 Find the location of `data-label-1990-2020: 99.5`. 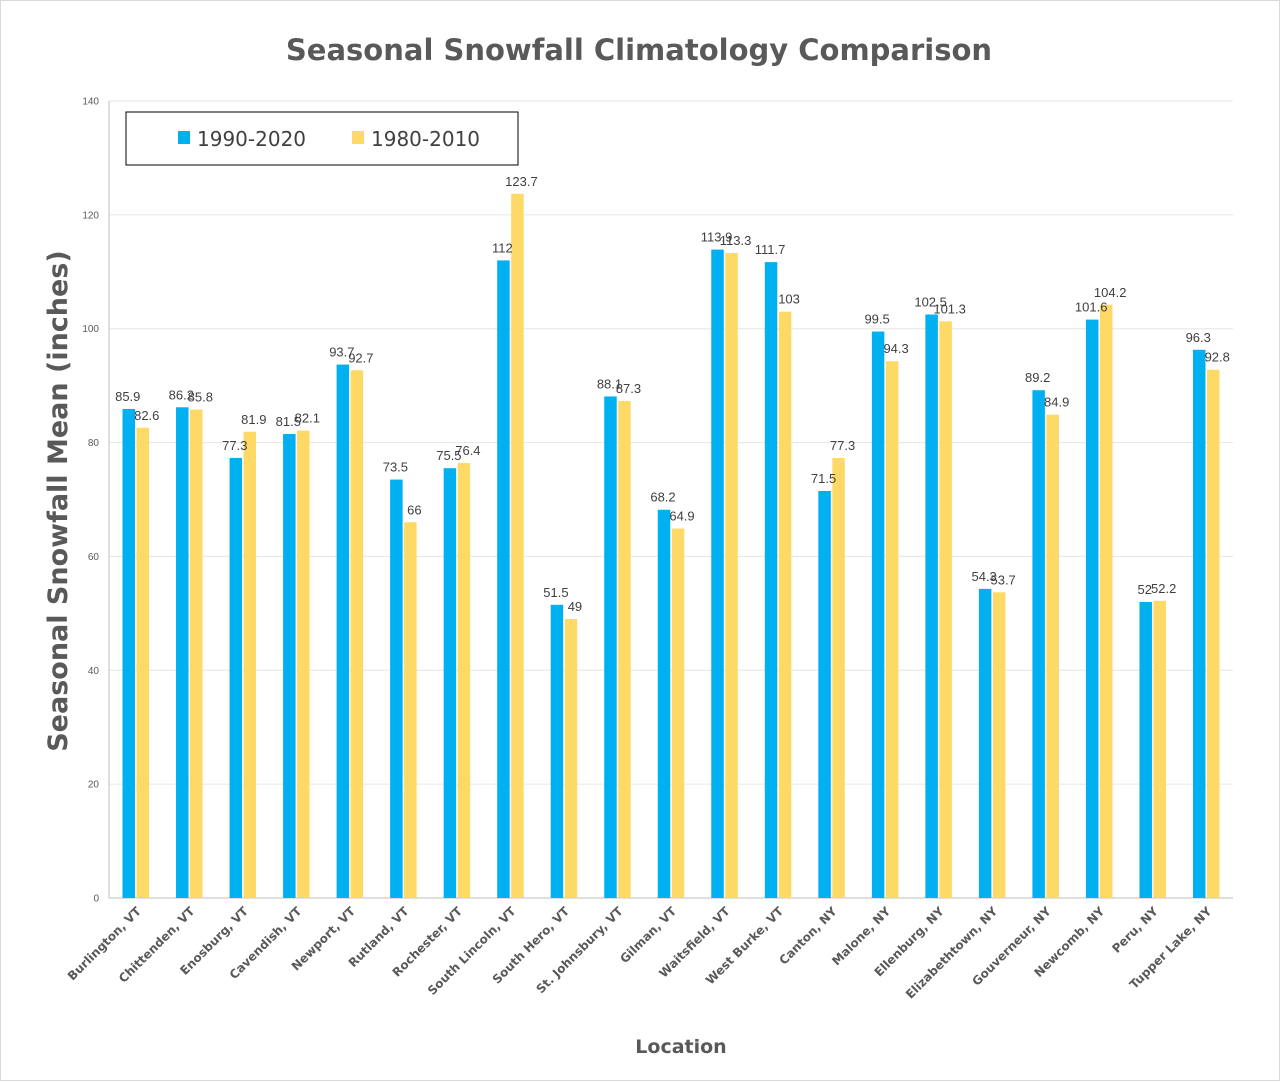

data-label-1990-2020: 99.5 is located at coordinates (876, 319).